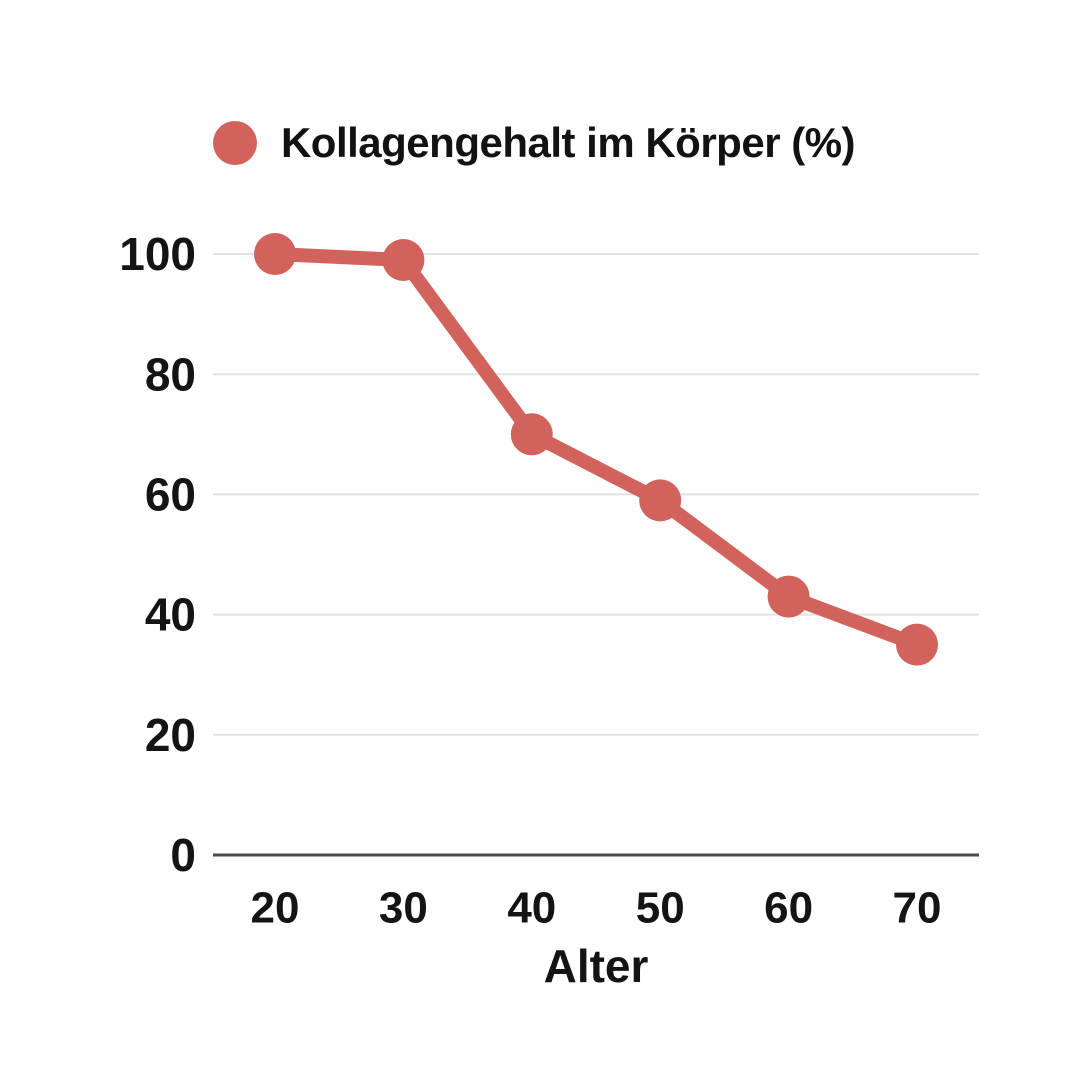 The width and height of the screenshot is (1080, 1080). What do you see at coordinates (170, 615) in the screenshot?
I see `y-tick-label: 40` at bounding box center [170, 615].